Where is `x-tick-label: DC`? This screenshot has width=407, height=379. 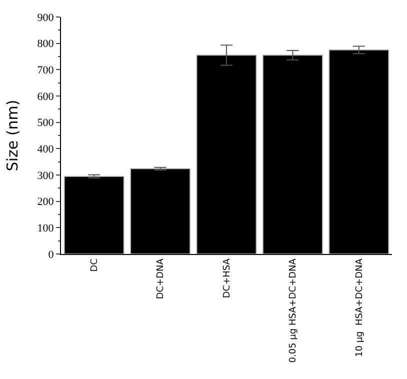
x-tick-label: DC is located at coordinates (95, 265).